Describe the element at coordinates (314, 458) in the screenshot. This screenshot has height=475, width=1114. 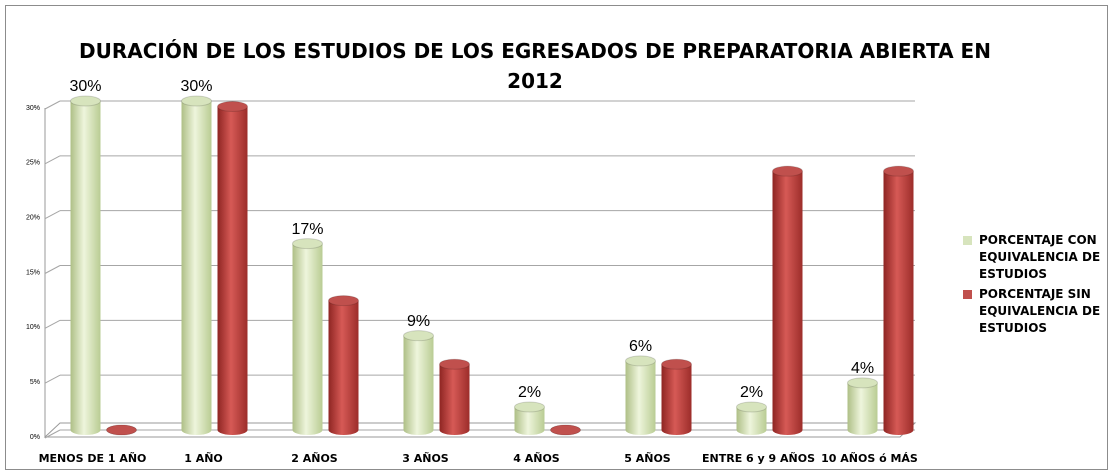
I see `x-tick-label: 2 AÑOS` at that location.